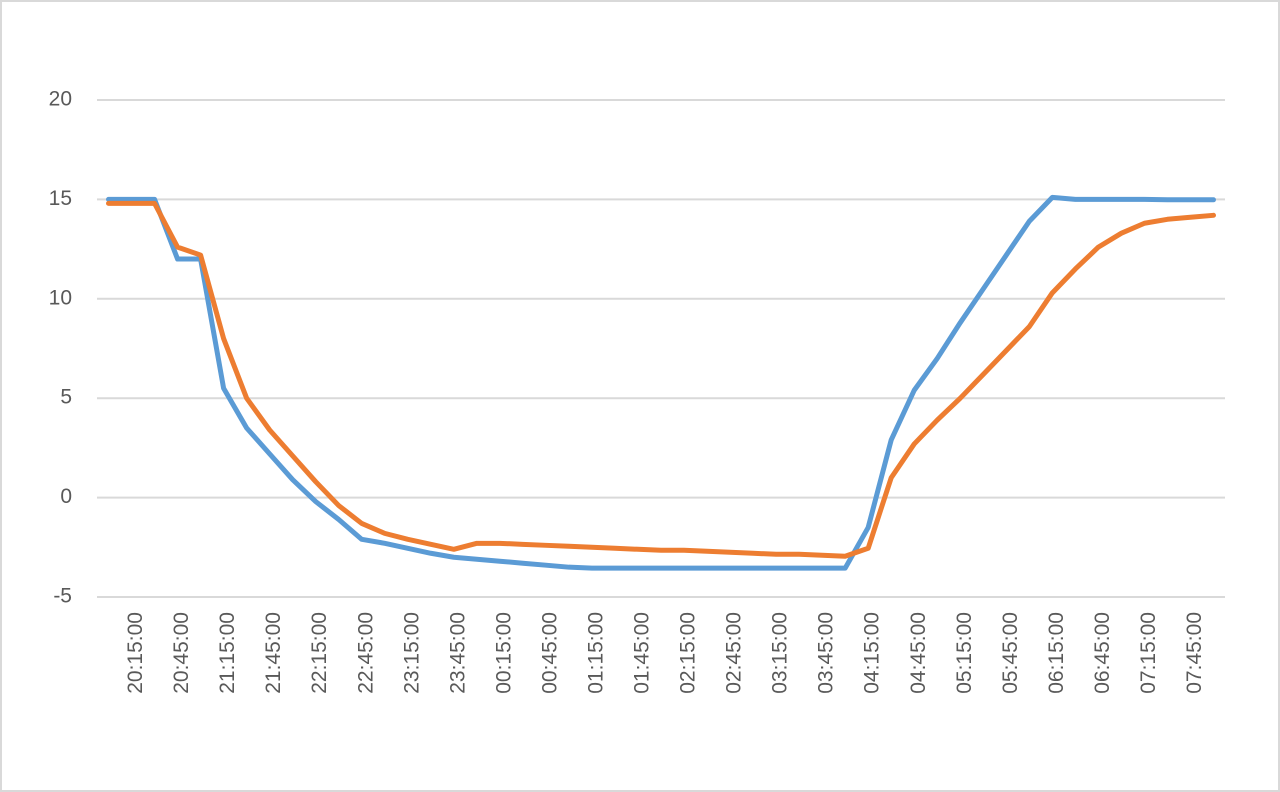 Image resolution: width=1280 pixels, height=792 pixels. I want to click on x-tick-label: 00:45:00, so click(549, 653).